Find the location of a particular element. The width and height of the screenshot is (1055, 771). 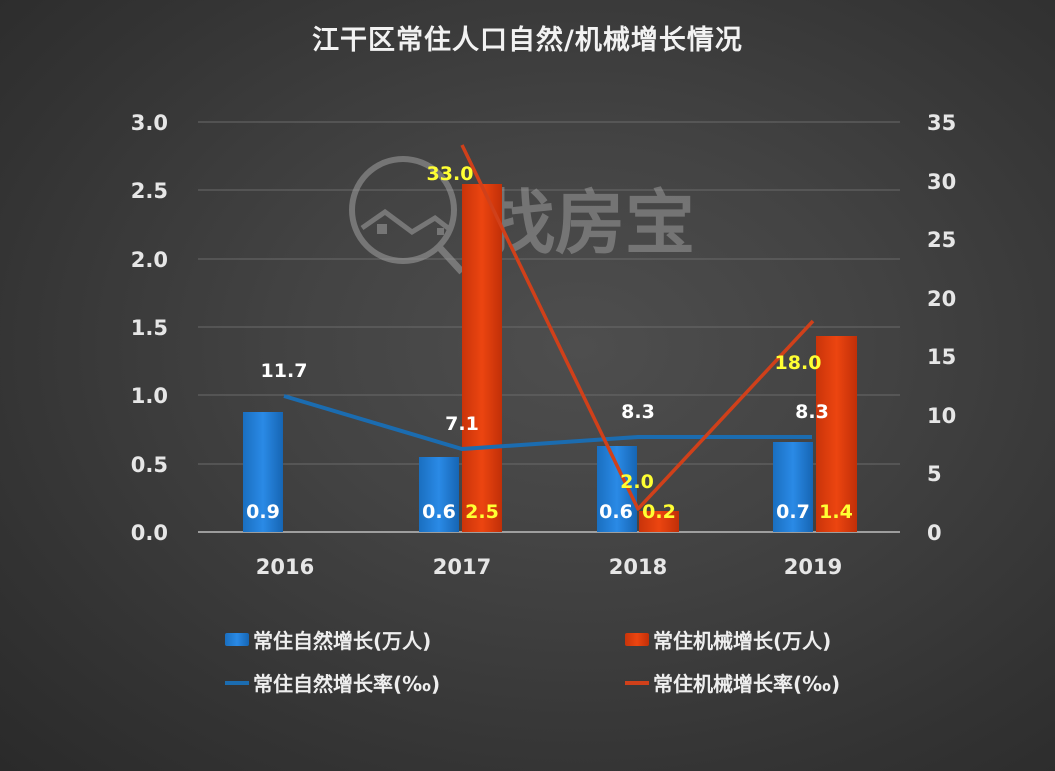

right-tick: 15 is located at coordinates (941, 357).